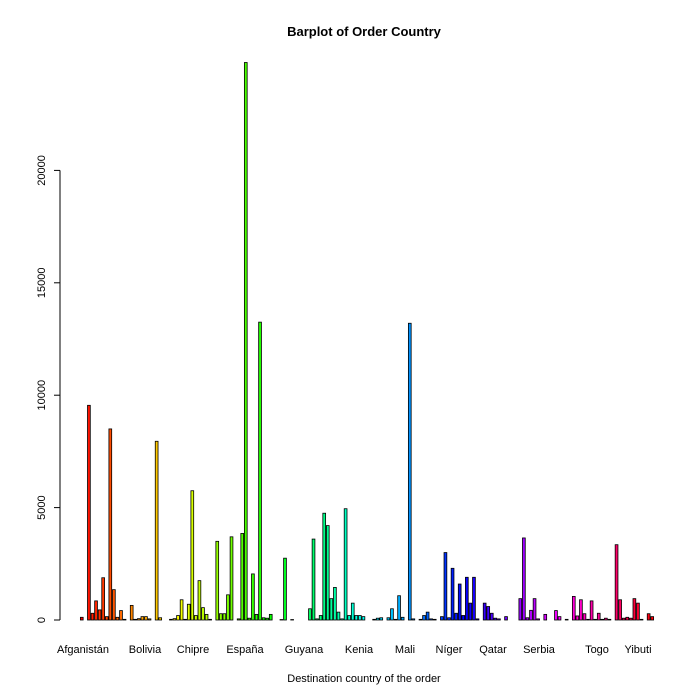  What do you see at coordinates (83, 650) in the screenshot?
I see `x-tick-label: Afganistán` at bounding box center [83, 650].